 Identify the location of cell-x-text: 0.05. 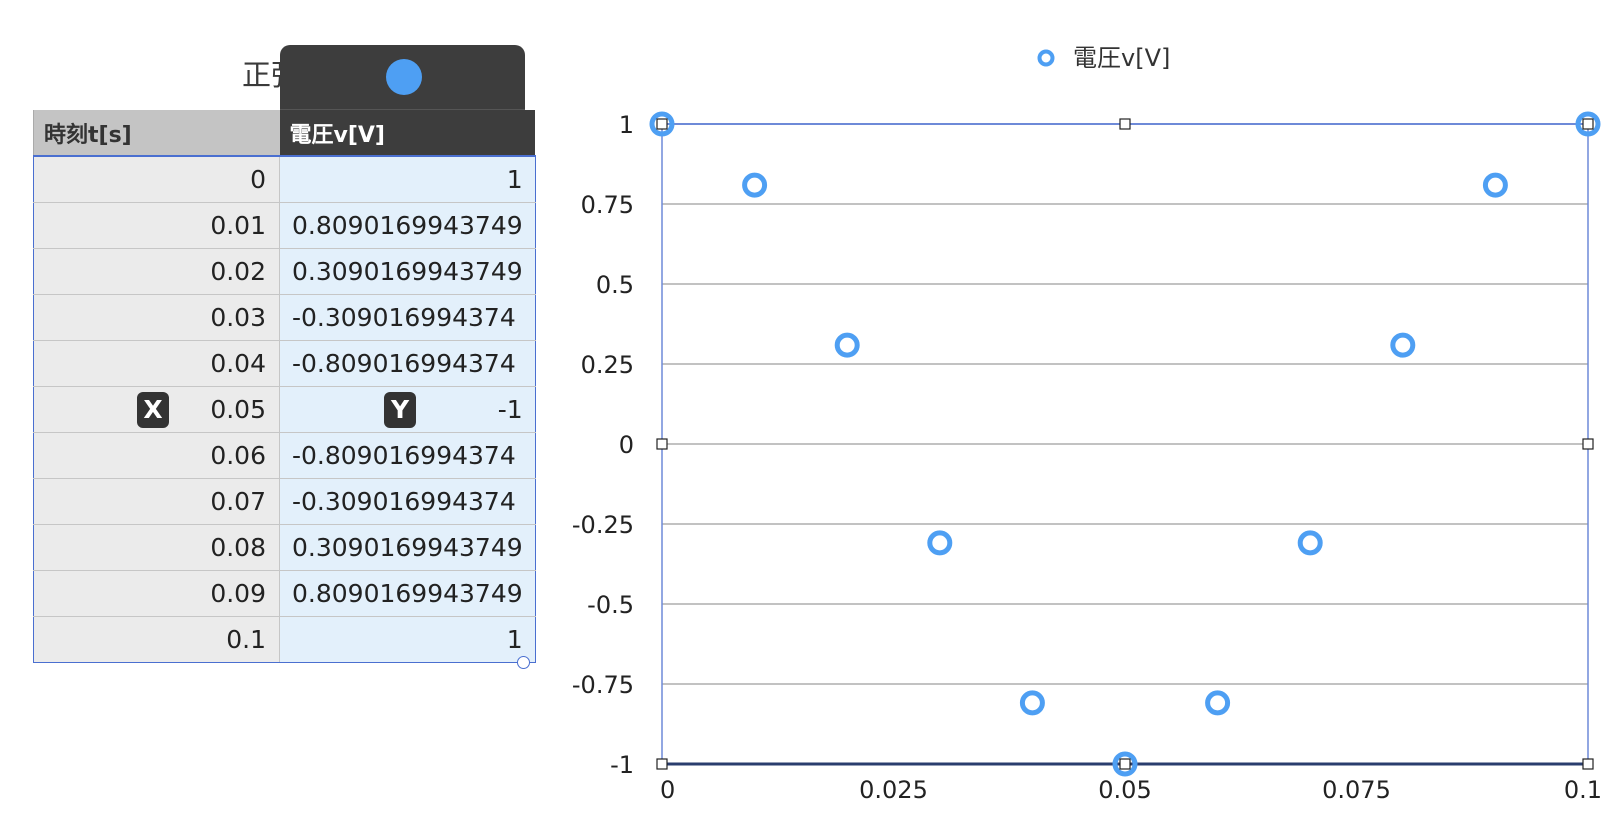
(238, 409).